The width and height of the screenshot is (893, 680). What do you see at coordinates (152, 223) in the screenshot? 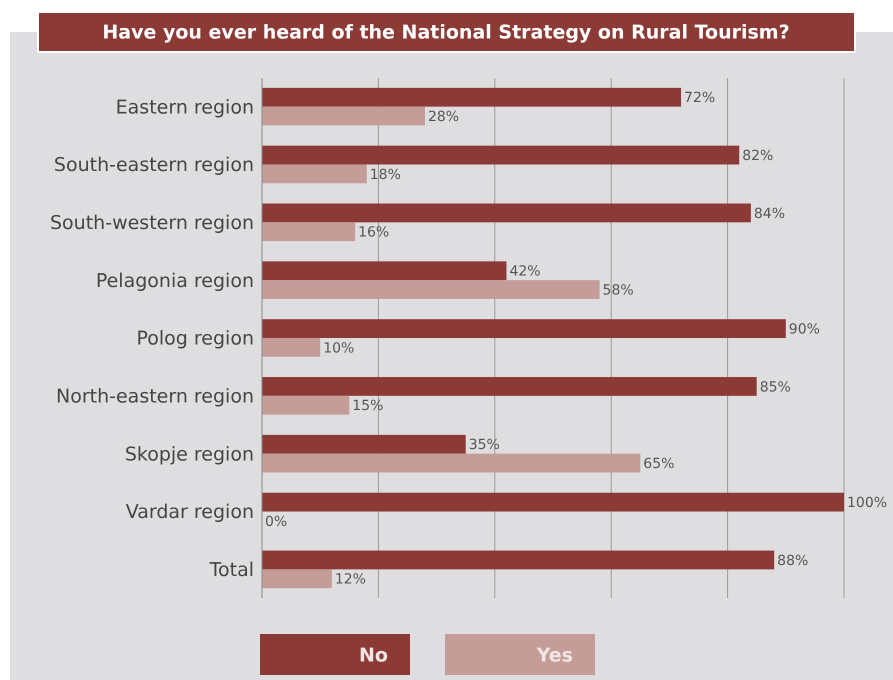
I see `y-tick-label: South-western region` at bounding box center [152, 223].